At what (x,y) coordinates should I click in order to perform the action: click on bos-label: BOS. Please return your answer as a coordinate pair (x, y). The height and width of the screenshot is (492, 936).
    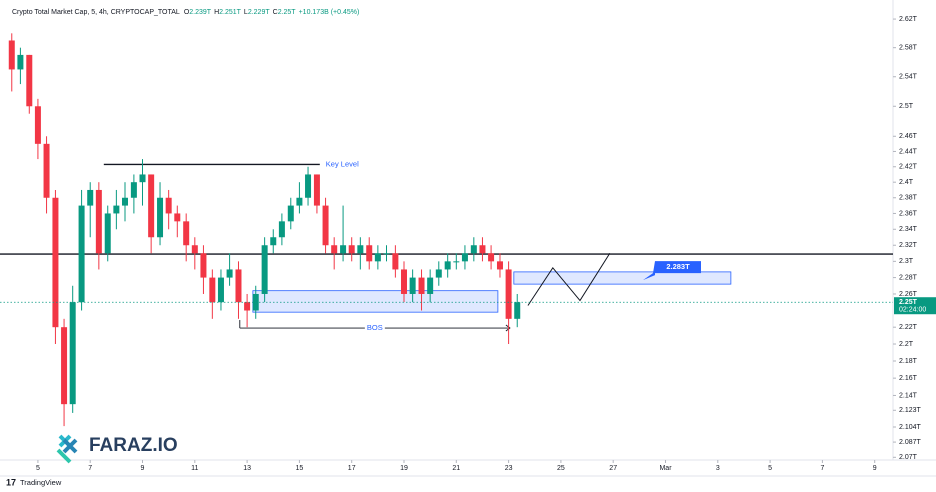
    Looking at the image, I should click on (375, 327).